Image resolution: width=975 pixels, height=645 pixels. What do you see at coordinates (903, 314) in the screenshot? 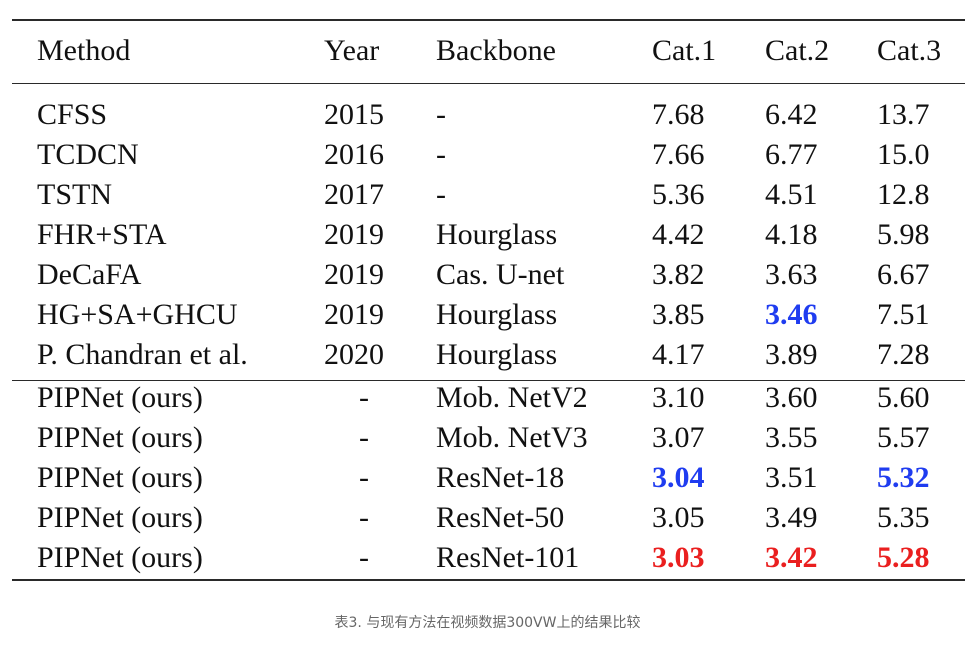
I see `cell-cat3: 7.51` at bounding box center [903, 314].